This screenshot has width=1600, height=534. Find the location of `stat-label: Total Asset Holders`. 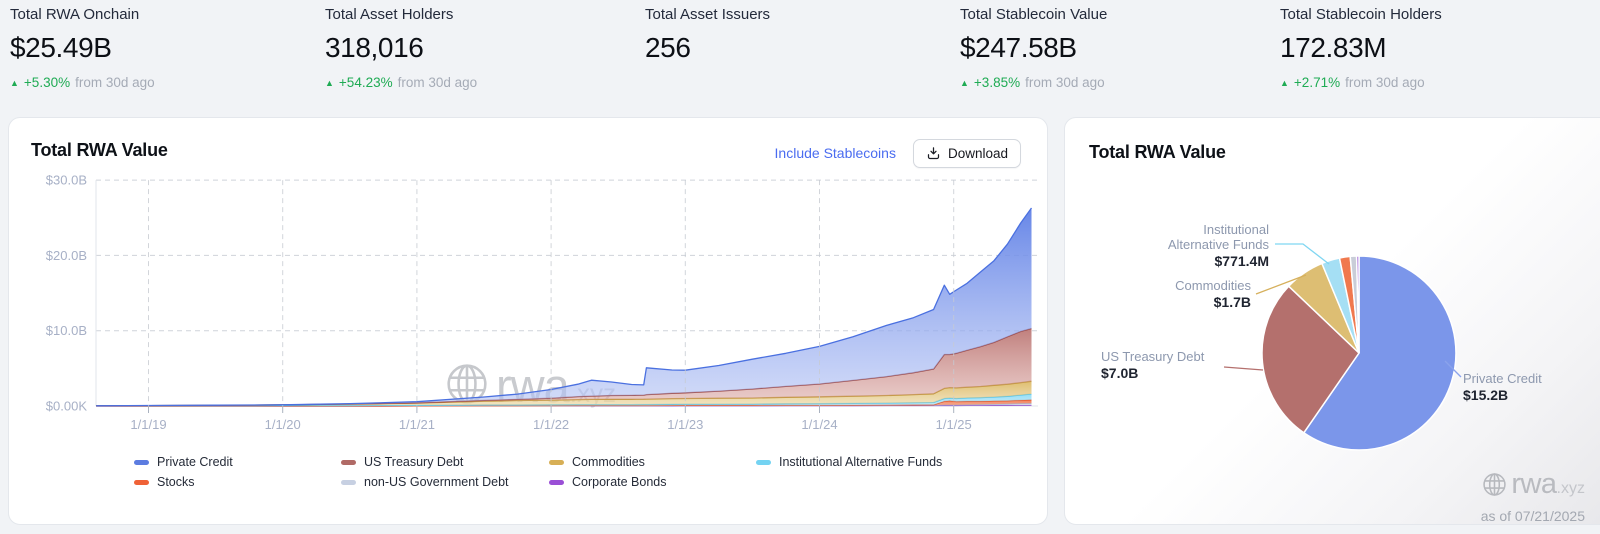

stat-label: Total Asset Holders is located at coordinates (389, 14).